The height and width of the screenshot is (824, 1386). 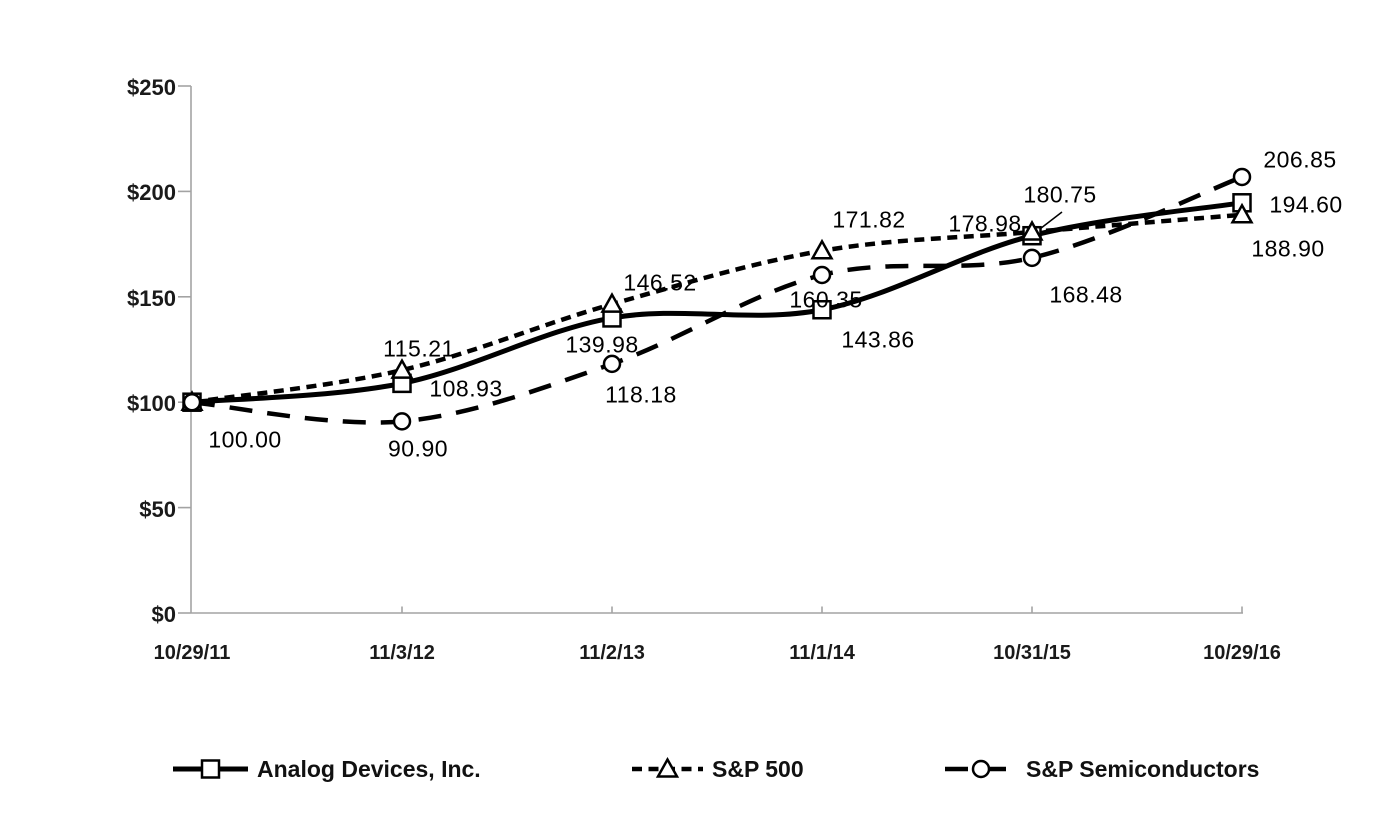 I want to click on y-axis-tick-label: $0, so click(x=163, y=614).